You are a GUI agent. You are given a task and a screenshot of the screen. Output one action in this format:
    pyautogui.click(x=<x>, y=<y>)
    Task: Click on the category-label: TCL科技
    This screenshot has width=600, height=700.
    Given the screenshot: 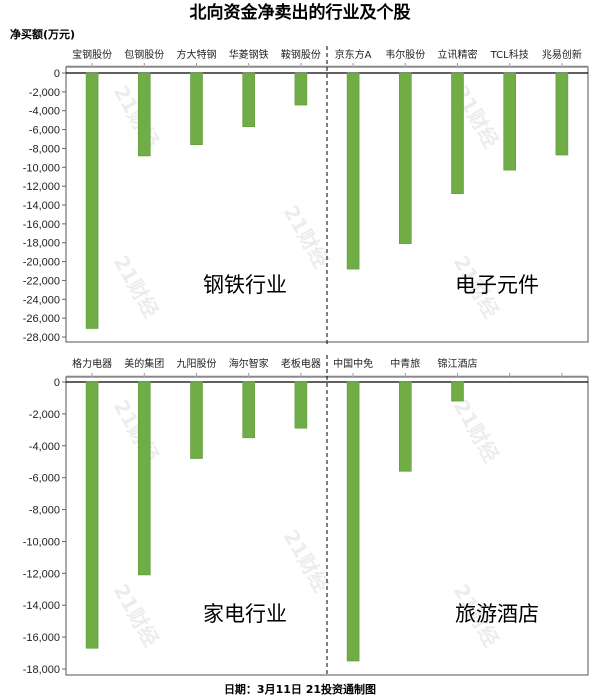 What is the action you would take?
    pyautogui.click(x=509, y=54)
    